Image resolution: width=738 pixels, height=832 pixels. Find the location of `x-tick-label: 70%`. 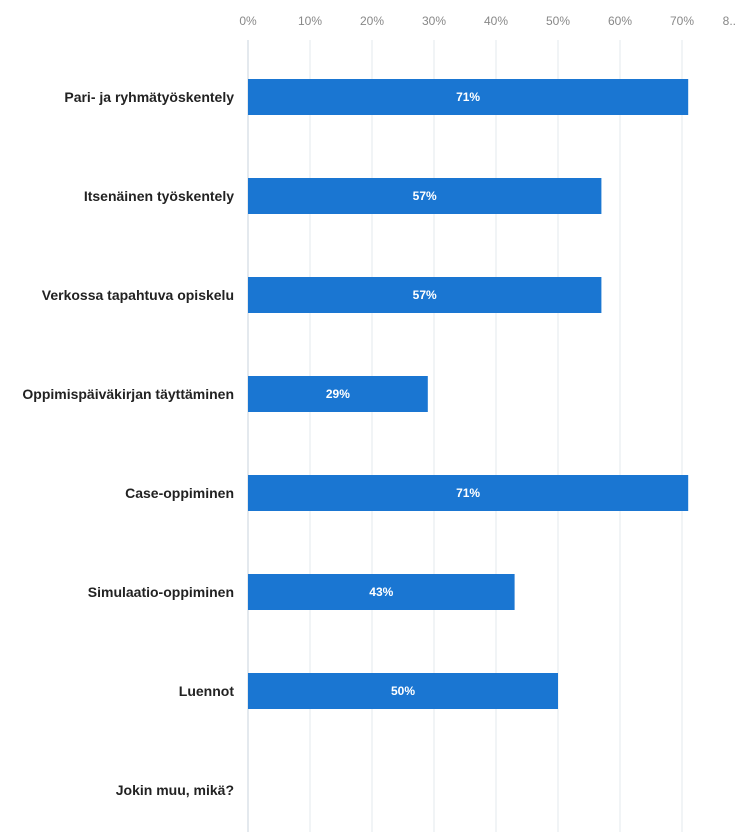

x-tick-label: 70% is located at coordinates (682, 21).